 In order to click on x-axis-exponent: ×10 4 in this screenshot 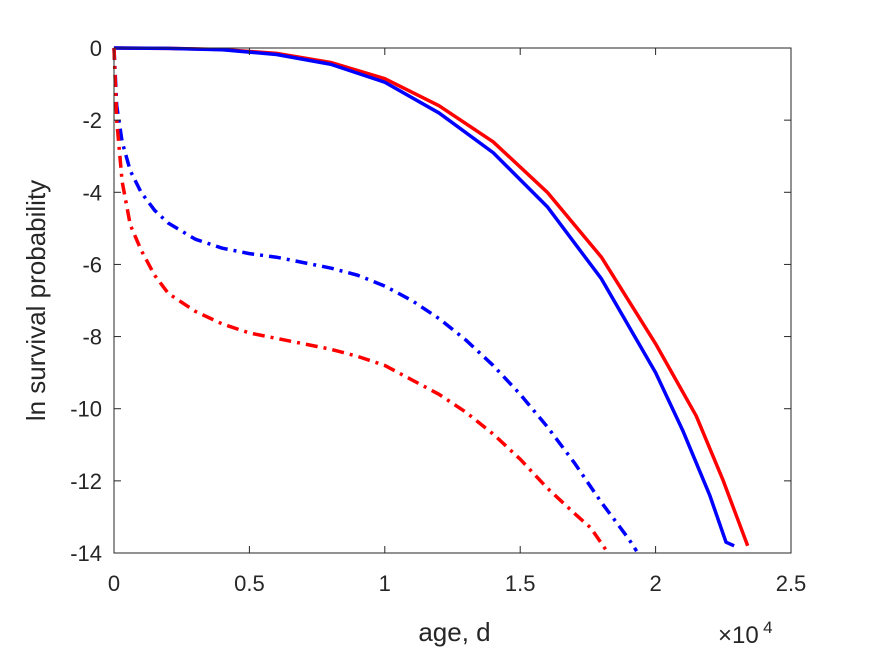, I will do `click(745, 633)`.